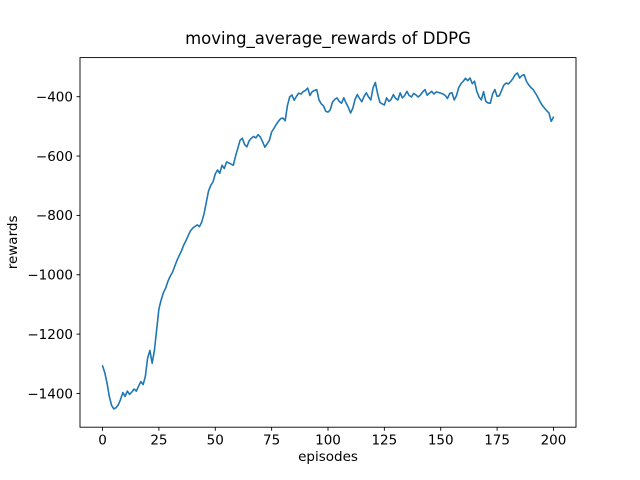  I want to click on y-tick-label: −1000, so click(50, 276).